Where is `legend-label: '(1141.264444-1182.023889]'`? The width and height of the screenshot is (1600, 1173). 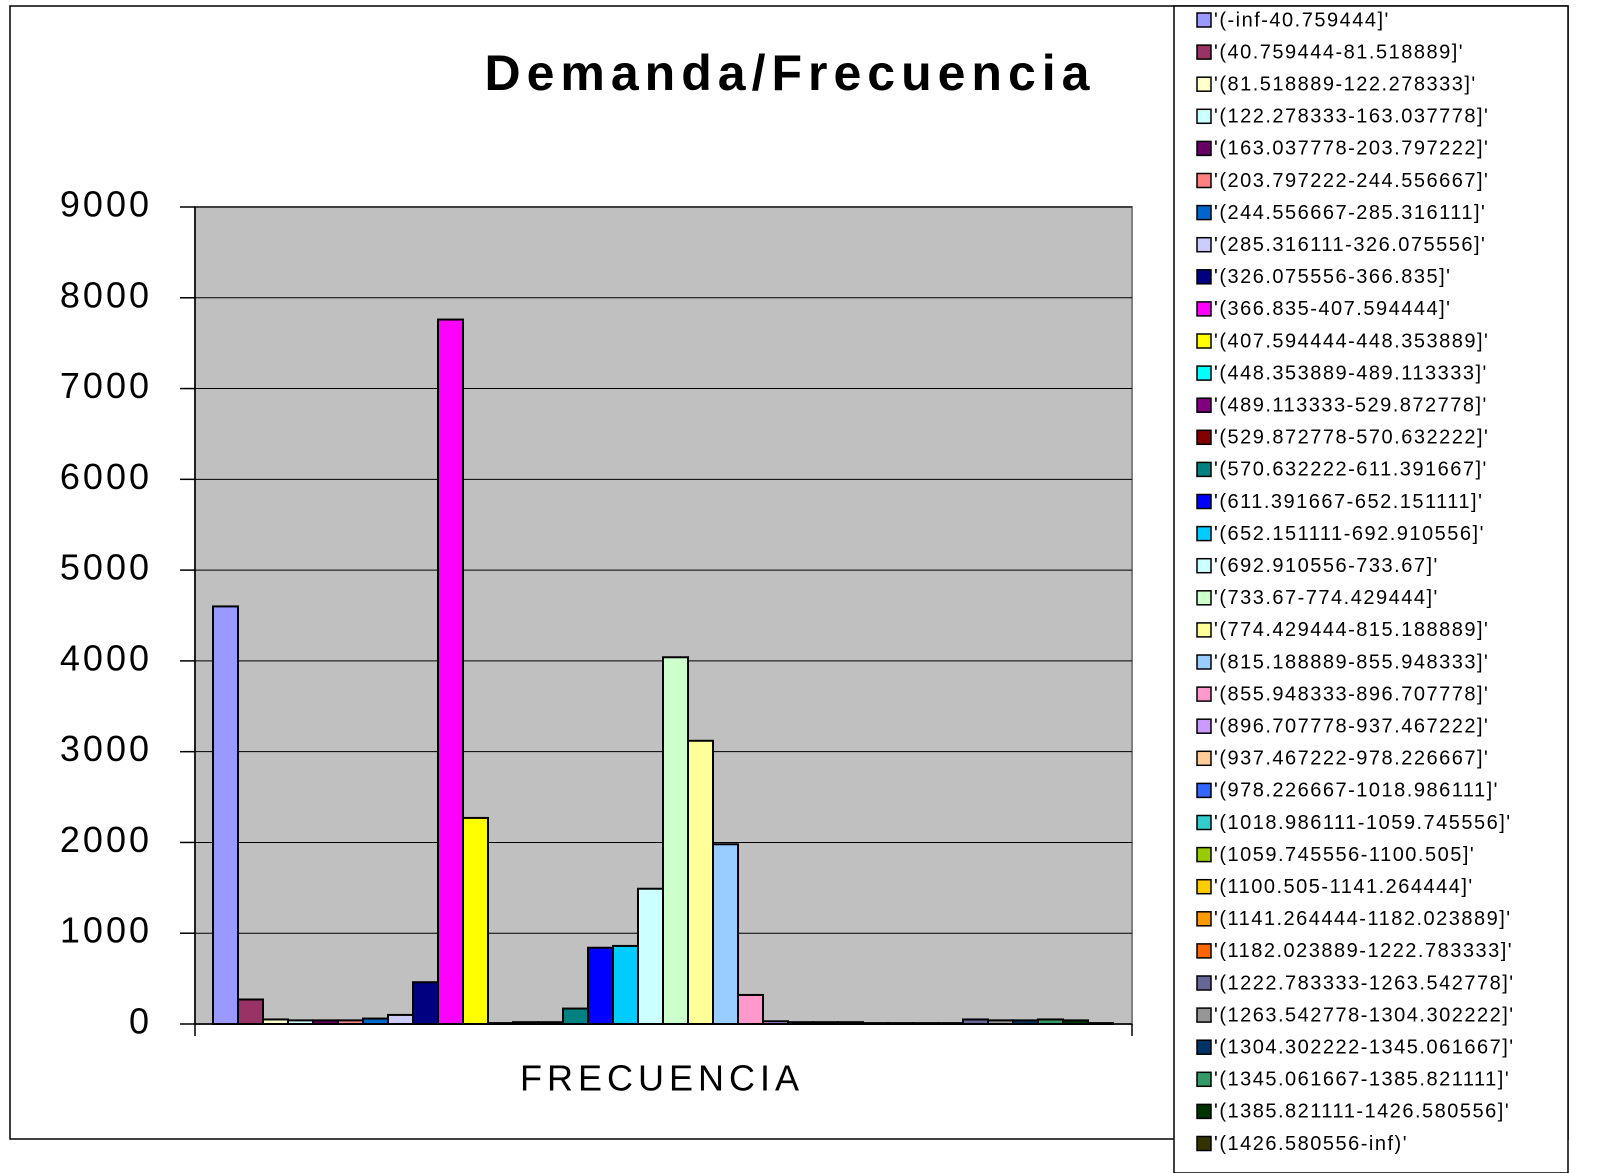 legend-label: '(1141.264444-1182.023889]' is located at coordinates (1363, 919).